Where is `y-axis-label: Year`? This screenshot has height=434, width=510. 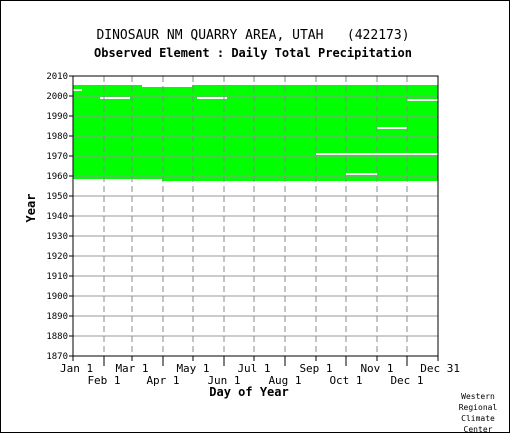 y-axis-label: Year is located at coordinates (31, 208).